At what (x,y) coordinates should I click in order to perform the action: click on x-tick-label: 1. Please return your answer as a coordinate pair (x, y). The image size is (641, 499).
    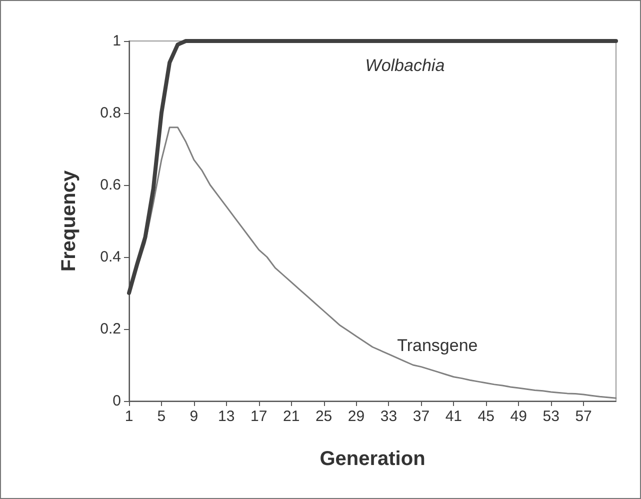
    Looking at the image, I should click on (129, 416).